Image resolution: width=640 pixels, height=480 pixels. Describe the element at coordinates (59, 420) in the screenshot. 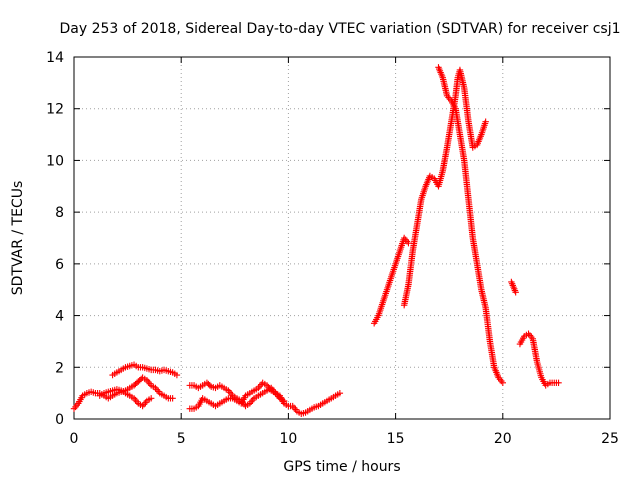

I see `y-tick-label: 0` at that location.